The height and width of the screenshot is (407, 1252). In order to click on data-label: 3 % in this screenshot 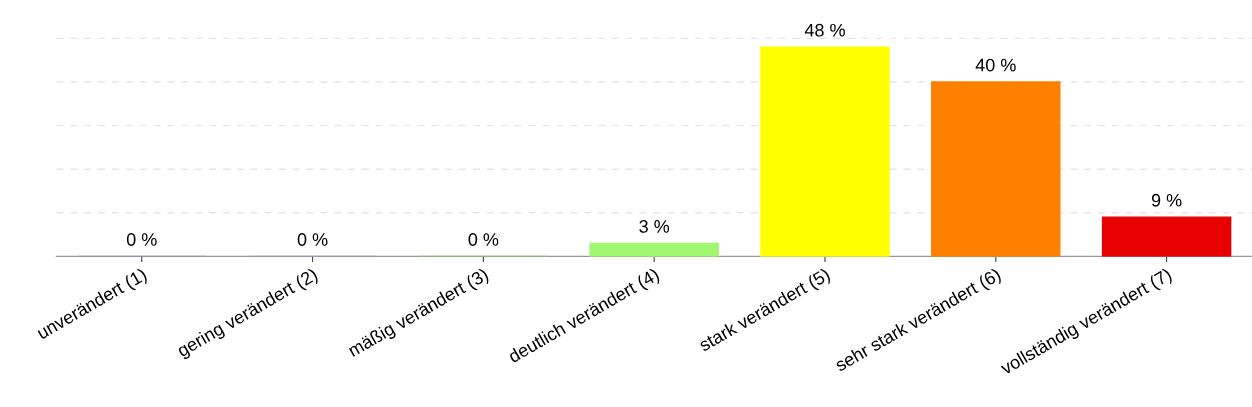, I will do `click(654, 226)`.